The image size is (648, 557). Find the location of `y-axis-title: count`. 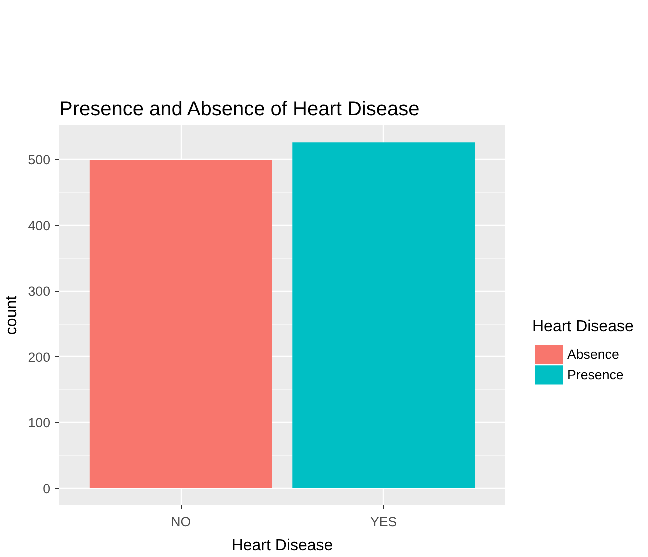

y-axis-title: count is located at coordinates (11, 315).